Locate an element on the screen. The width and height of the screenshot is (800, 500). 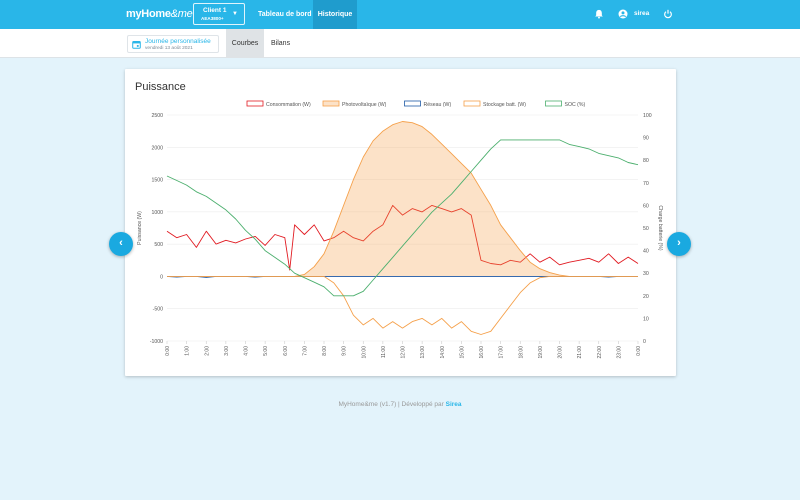
x-tick-label: 16:00 is located at coordinates (482, 352).